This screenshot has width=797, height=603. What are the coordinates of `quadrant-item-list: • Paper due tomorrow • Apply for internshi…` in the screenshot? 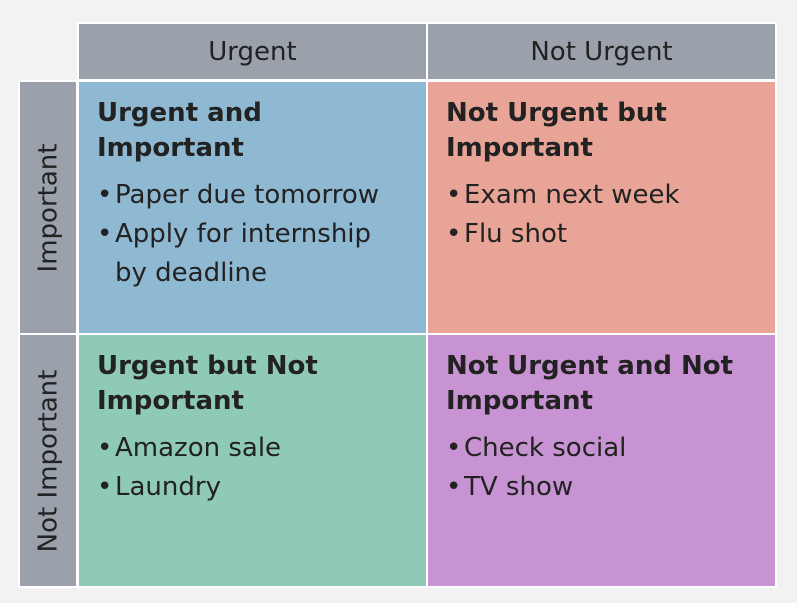 It's located at (252, 234).